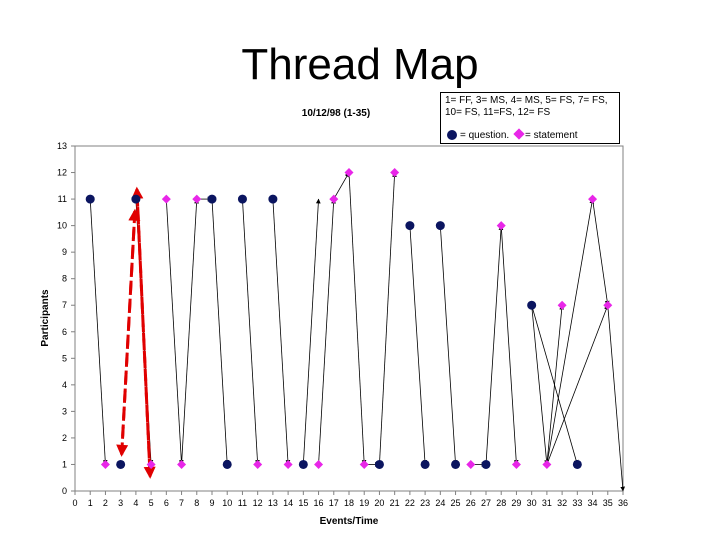 The image size is (720, 540). What do you see at coordinates (74, 503) in the screenshot?
I see `x-tick-label: 0` at bounding box center [74, 503].